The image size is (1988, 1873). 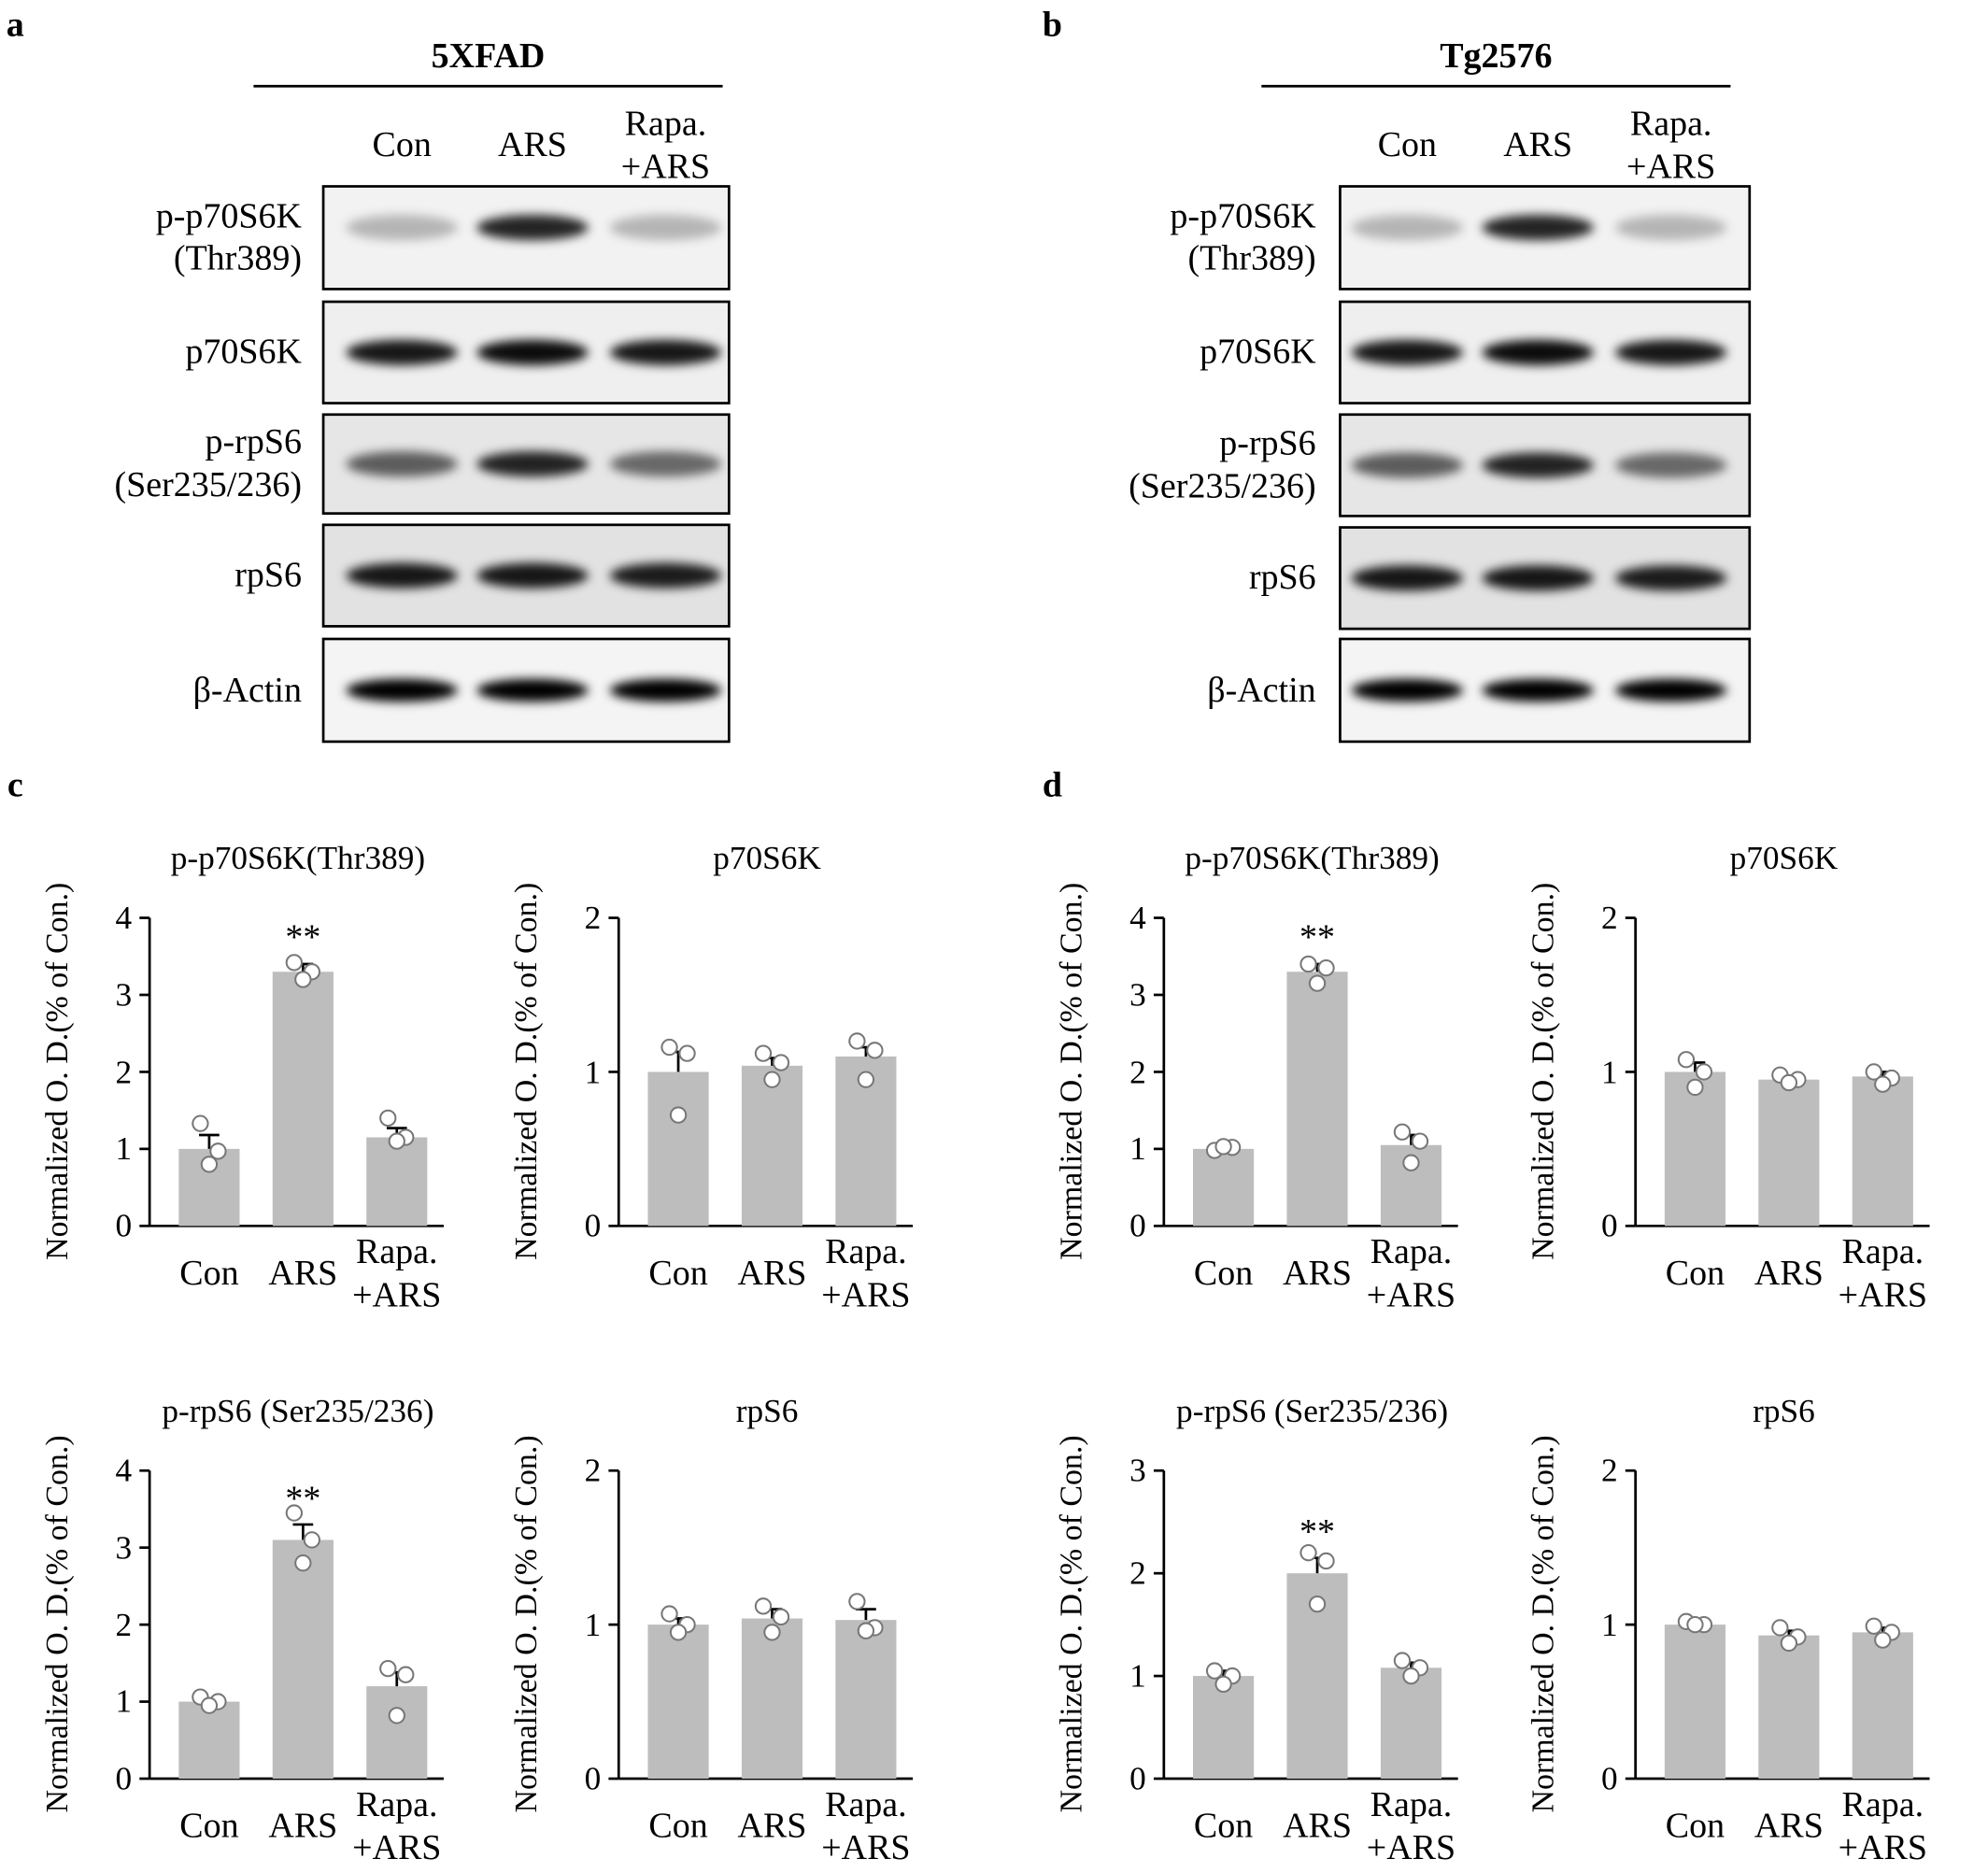 I want to click on chart-title: p70S6K, so click(x=767, y=858).